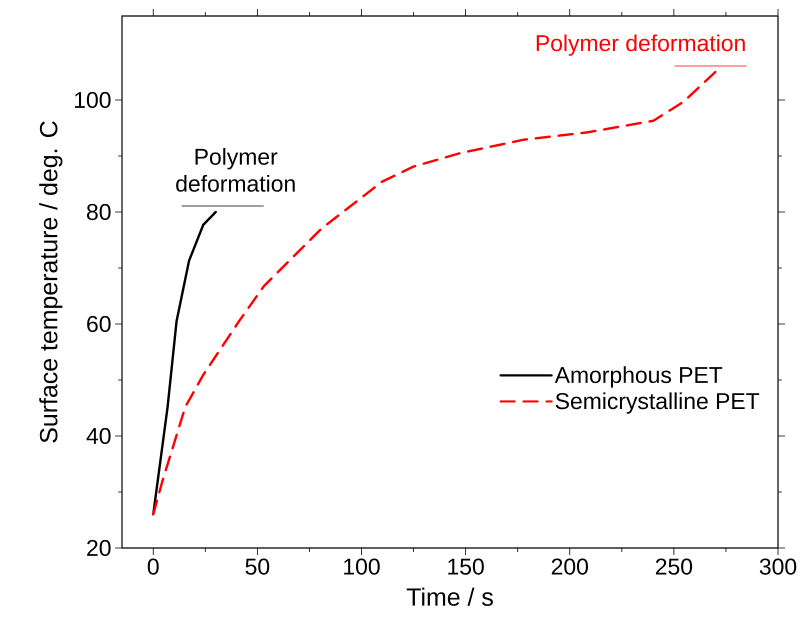 The image size is (801, 639). What do you see at coordinates (98, 436) in the screenshot?
I see `y-tick-label: 40` at bounding box center [98, 436].